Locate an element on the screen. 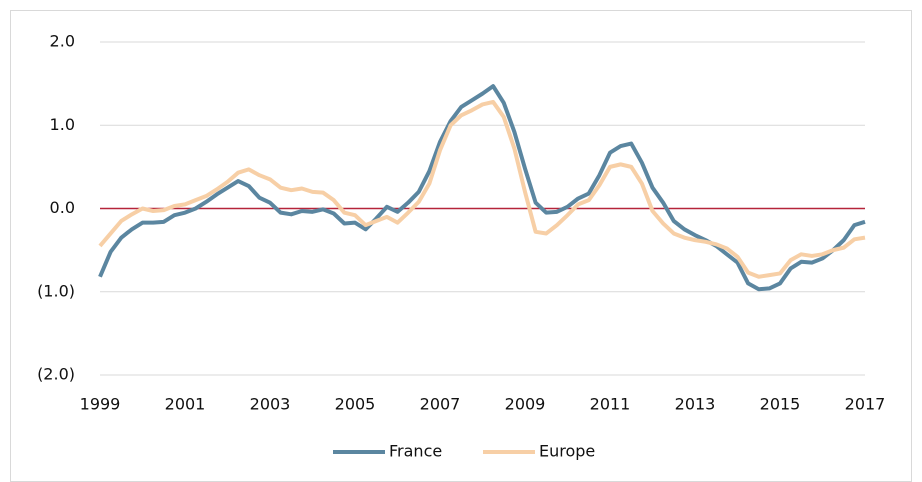 The width and height of the screenshot is (922, 482). x-tick-label: 2003 is located at coordinates (270, 404).